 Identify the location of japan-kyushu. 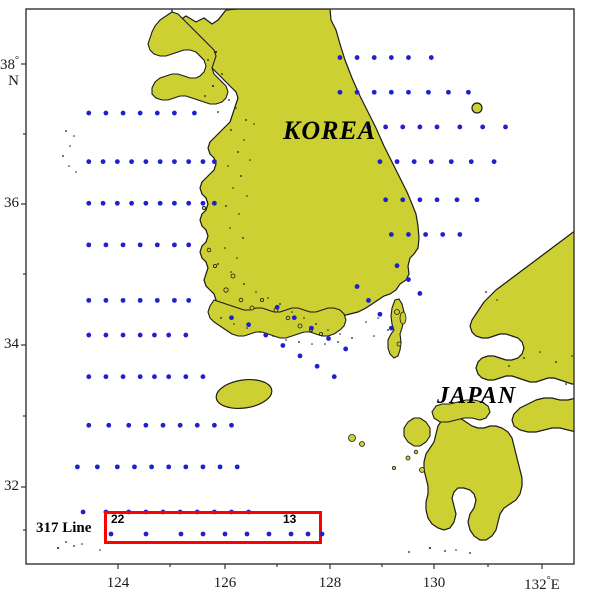
(473, 478).